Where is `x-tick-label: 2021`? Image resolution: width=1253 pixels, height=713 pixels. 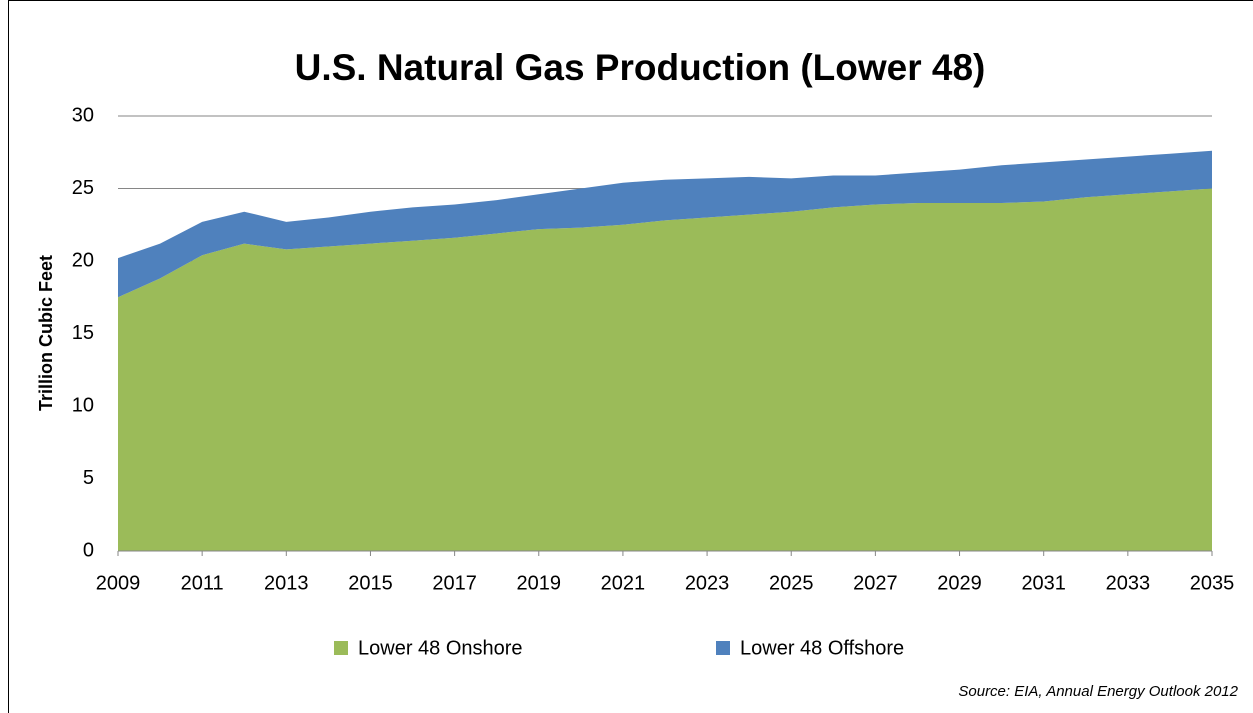 x-tick-label: 2021 is located at coordinates (623, 583).